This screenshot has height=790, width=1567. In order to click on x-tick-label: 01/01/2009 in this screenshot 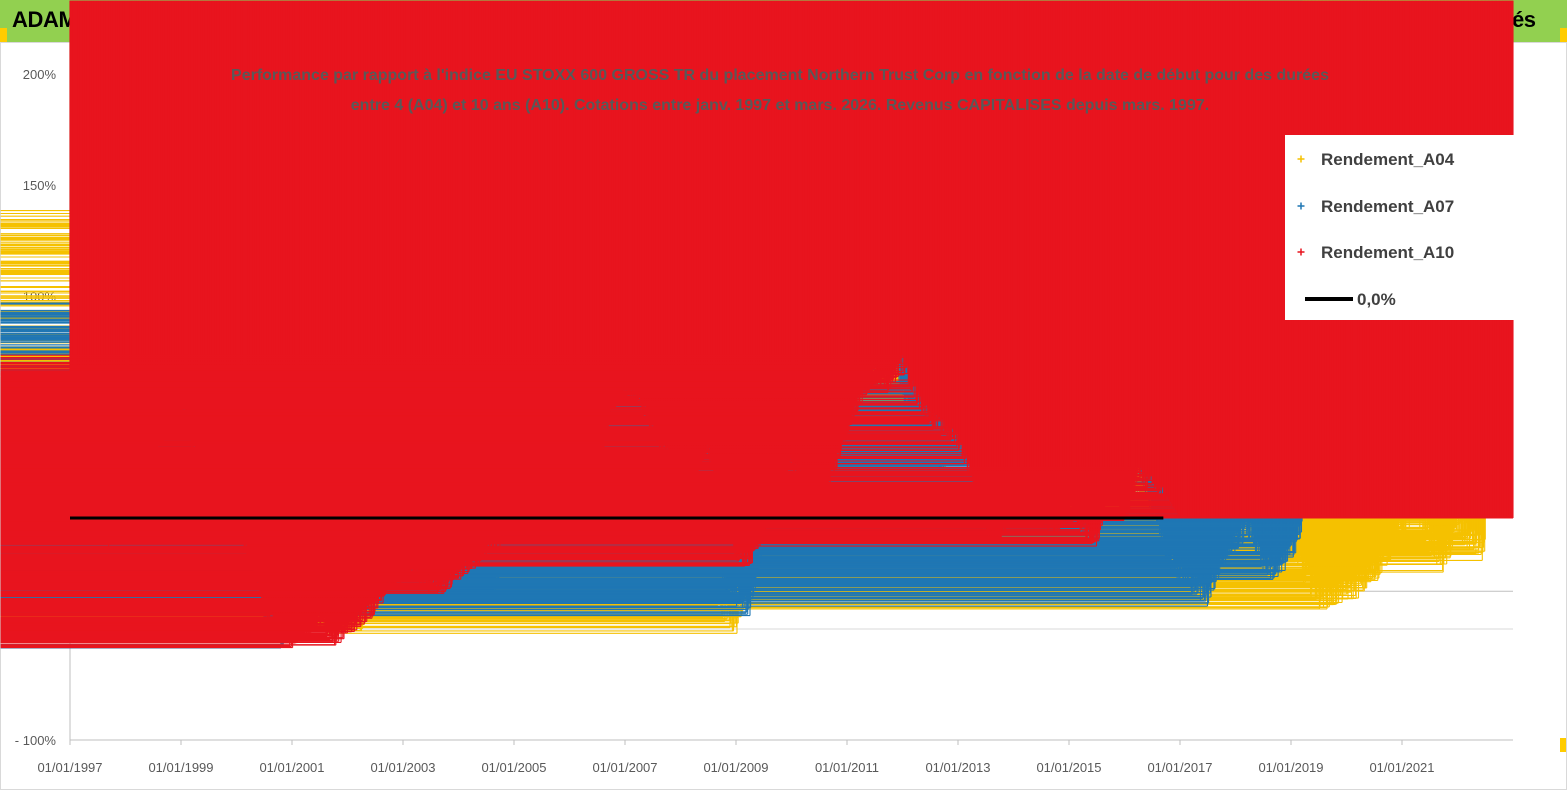, I will do `click(735, 767)`.